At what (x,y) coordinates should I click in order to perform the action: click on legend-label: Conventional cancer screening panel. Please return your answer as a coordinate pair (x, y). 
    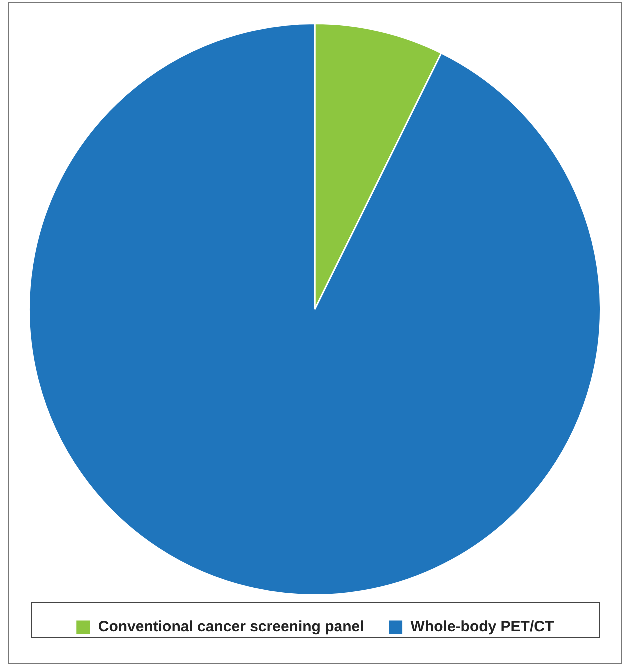
    Looking at the image, I should click on (231, 627).